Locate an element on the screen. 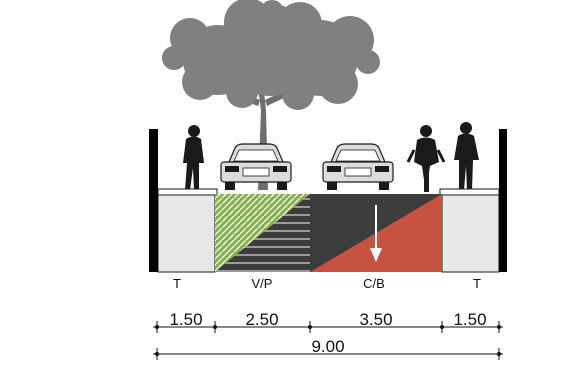 This screenshot has width=585, height=367. sidewalk-curb-left is located at coordinates (187, 192).